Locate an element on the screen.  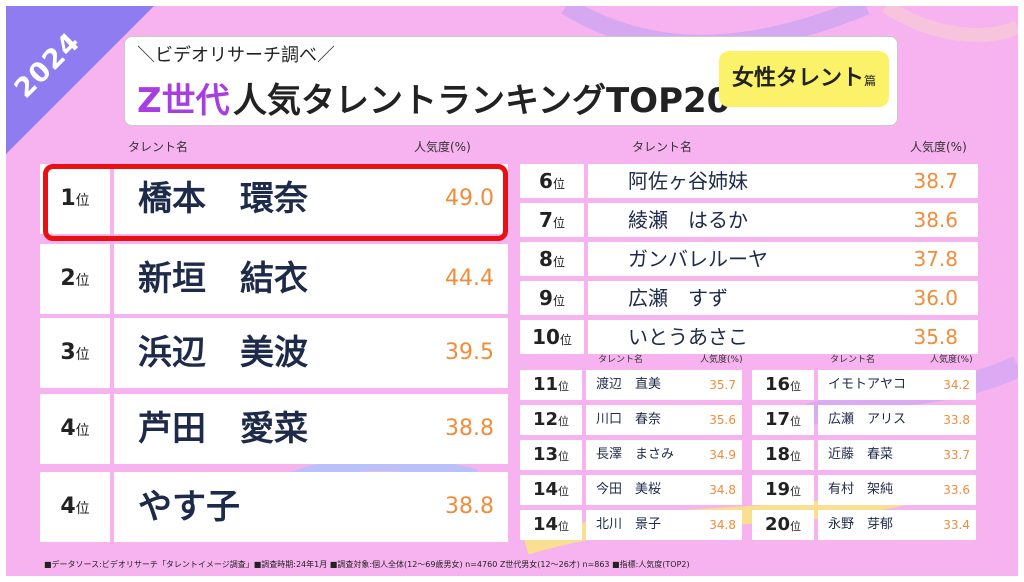
rank-number: 1 is located at coordinates (68, 198).